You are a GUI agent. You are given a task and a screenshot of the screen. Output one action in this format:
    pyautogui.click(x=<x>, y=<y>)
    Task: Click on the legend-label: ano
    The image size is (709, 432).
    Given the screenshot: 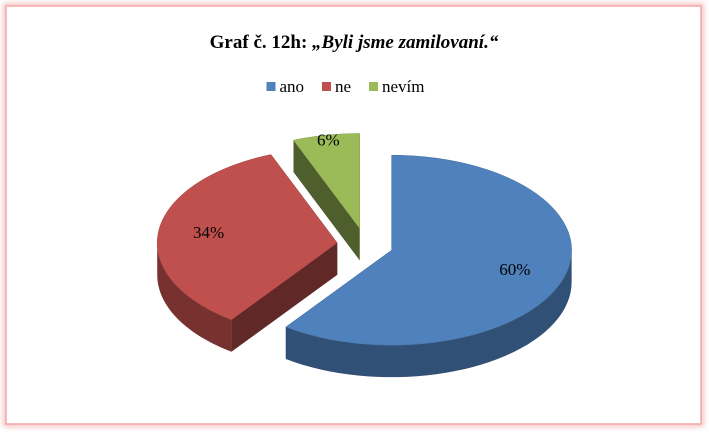 What is the action you would take?
    pyautogui.click(x=292, y=86)
    